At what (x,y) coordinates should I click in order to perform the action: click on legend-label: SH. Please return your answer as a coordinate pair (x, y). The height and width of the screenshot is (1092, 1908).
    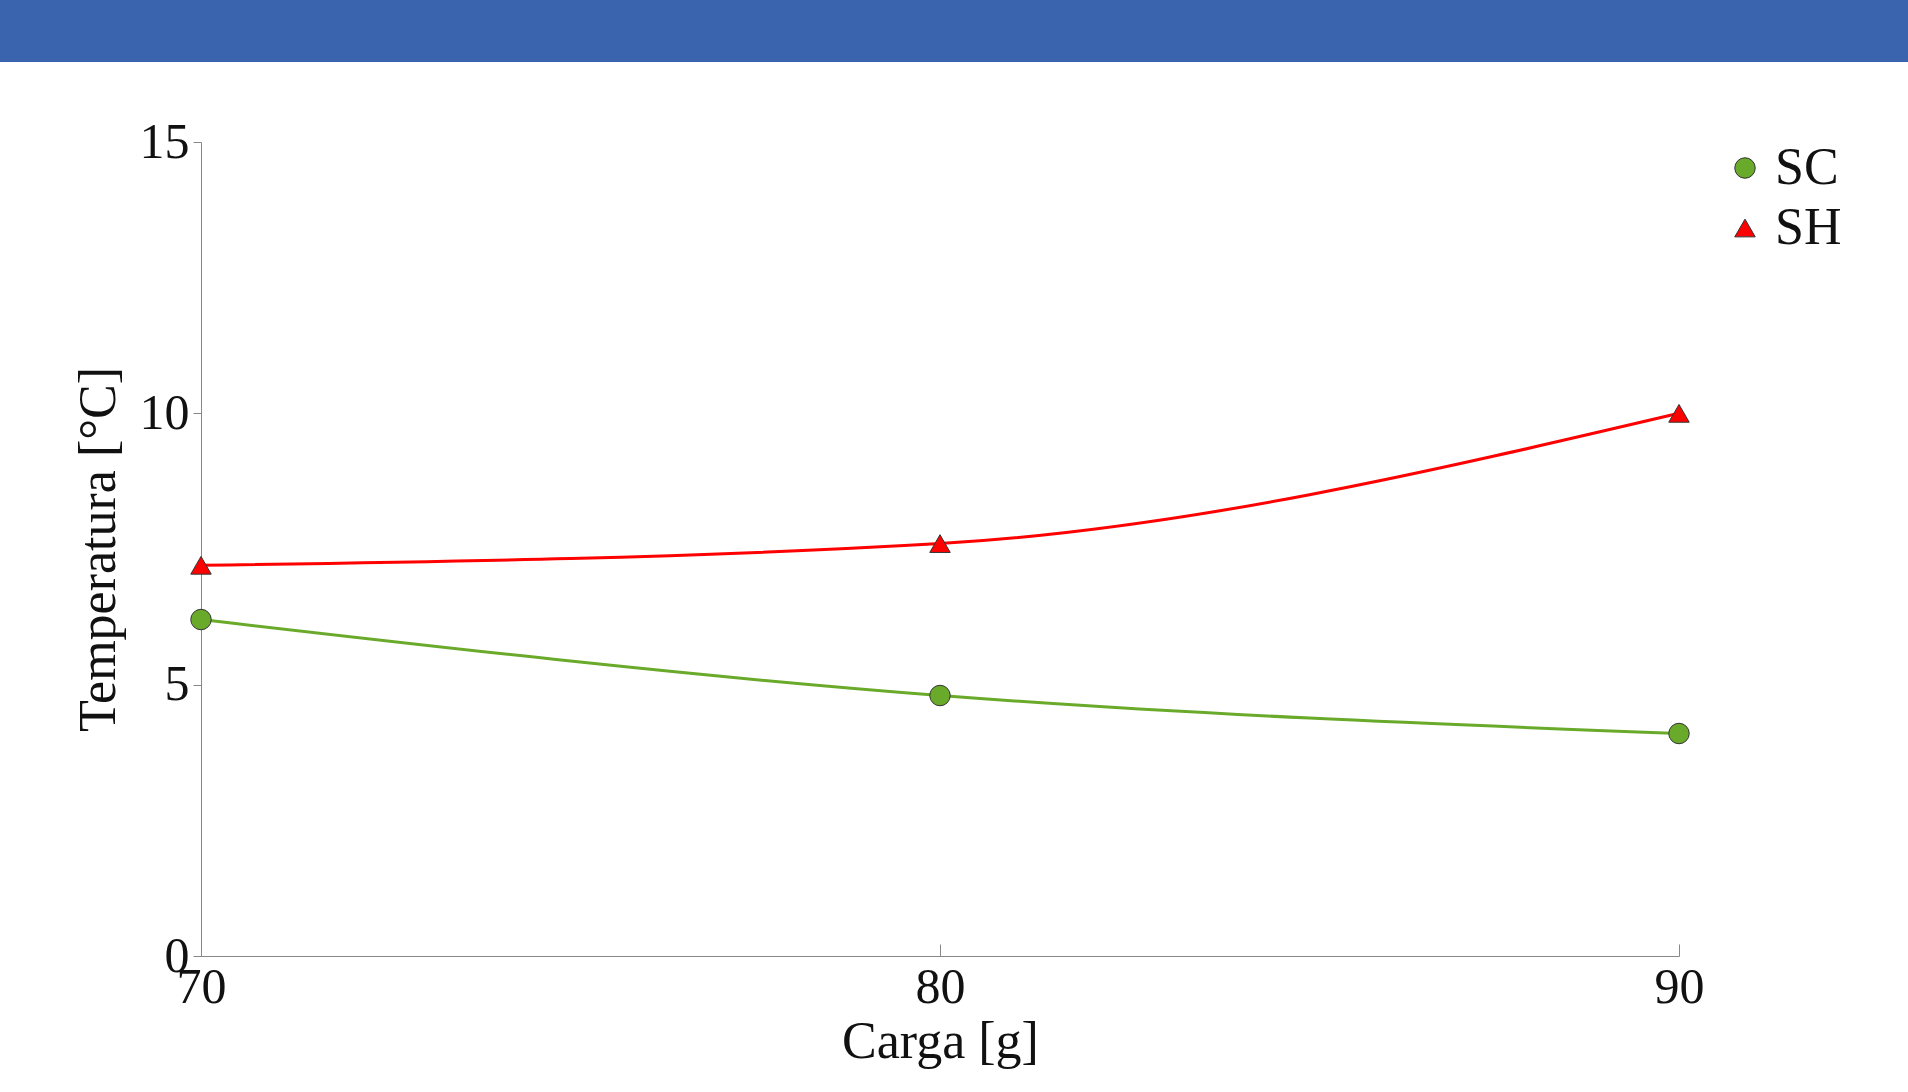
    Looking at the image, I should click on (1808, 226).